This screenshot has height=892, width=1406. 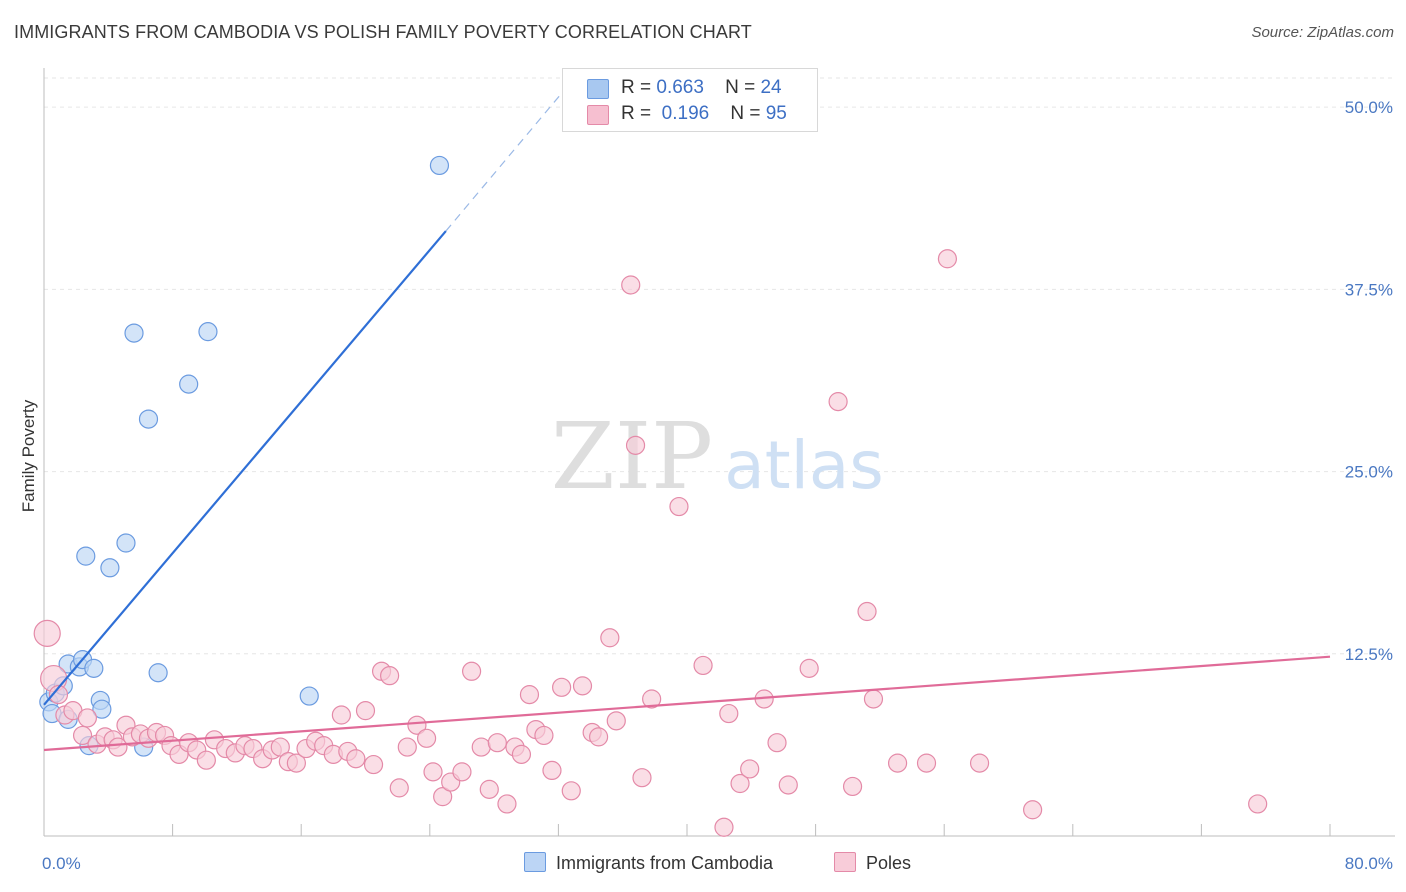 What do you see at coordinates (61, 863) in the screenshot?
I see `x-tick-label-0: 0.0%` at bounding box center [61, 863].